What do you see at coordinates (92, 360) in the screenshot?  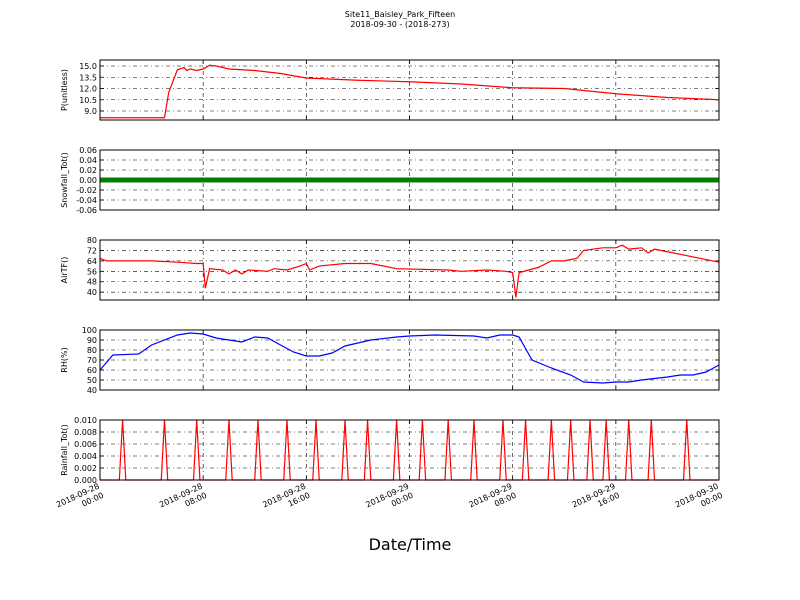 I see `y-tick-label: 70` at bounding box center [92, 360].